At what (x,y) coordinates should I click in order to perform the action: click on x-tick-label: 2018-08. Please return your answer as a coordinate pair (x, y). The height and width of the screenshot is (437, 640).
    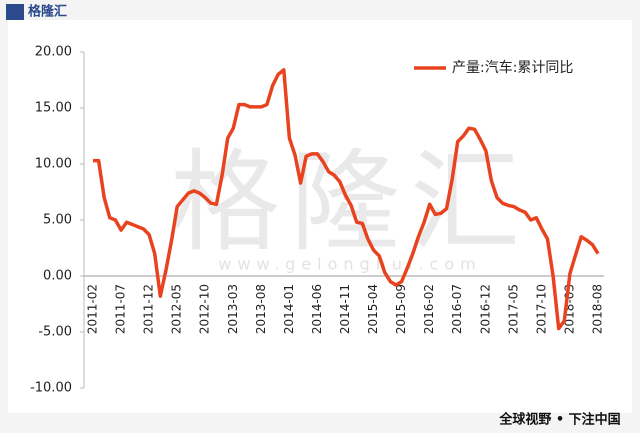
    Looking at the image, I should click on (598, 309).